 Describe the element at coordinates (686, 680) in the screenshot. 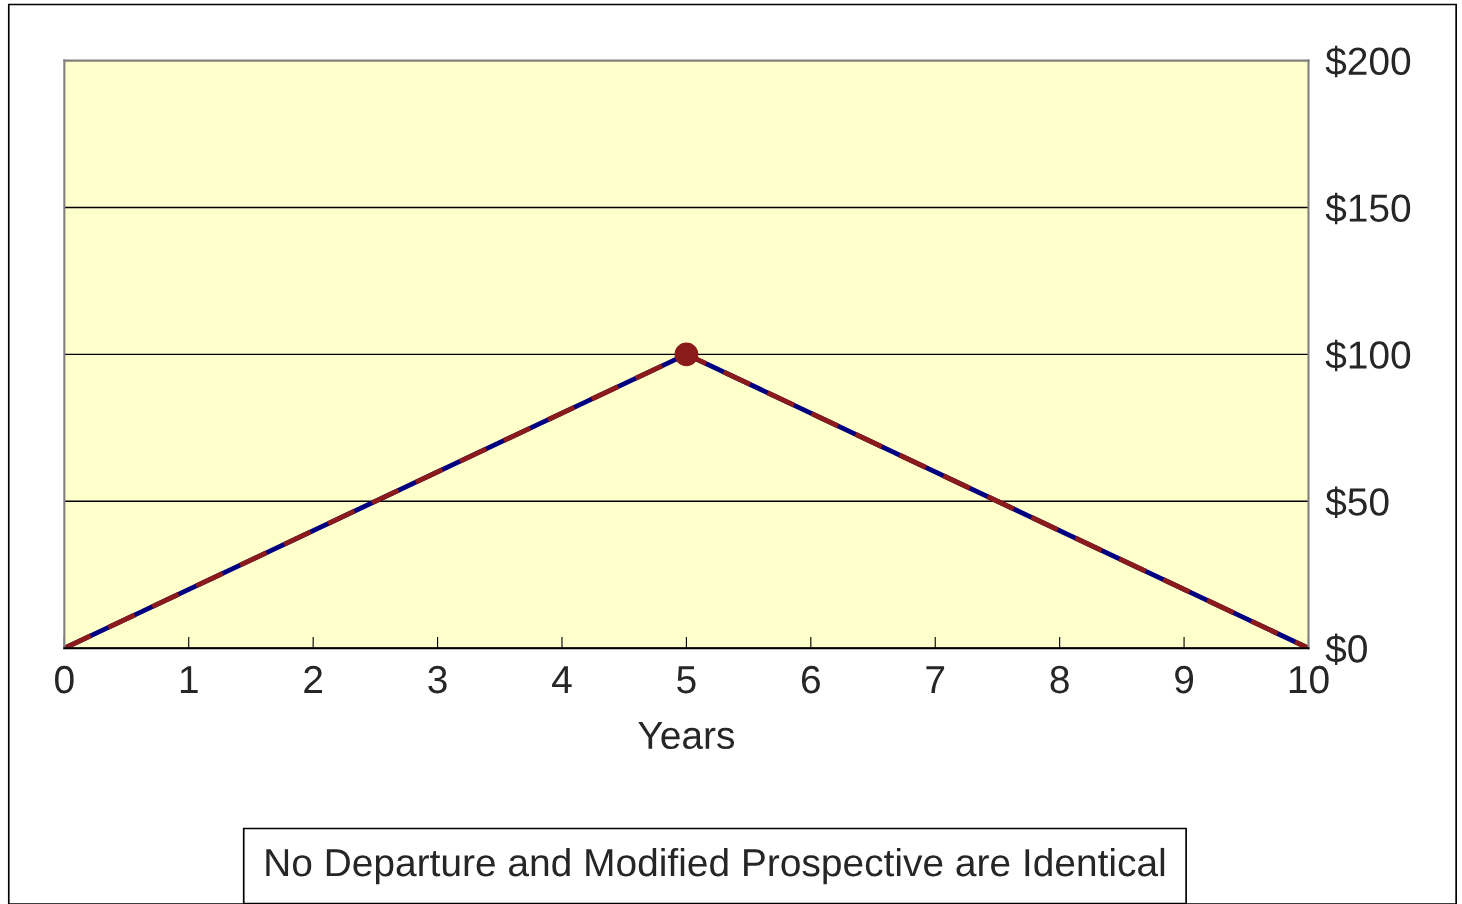

I see `x-tick-label: 5` at that location.